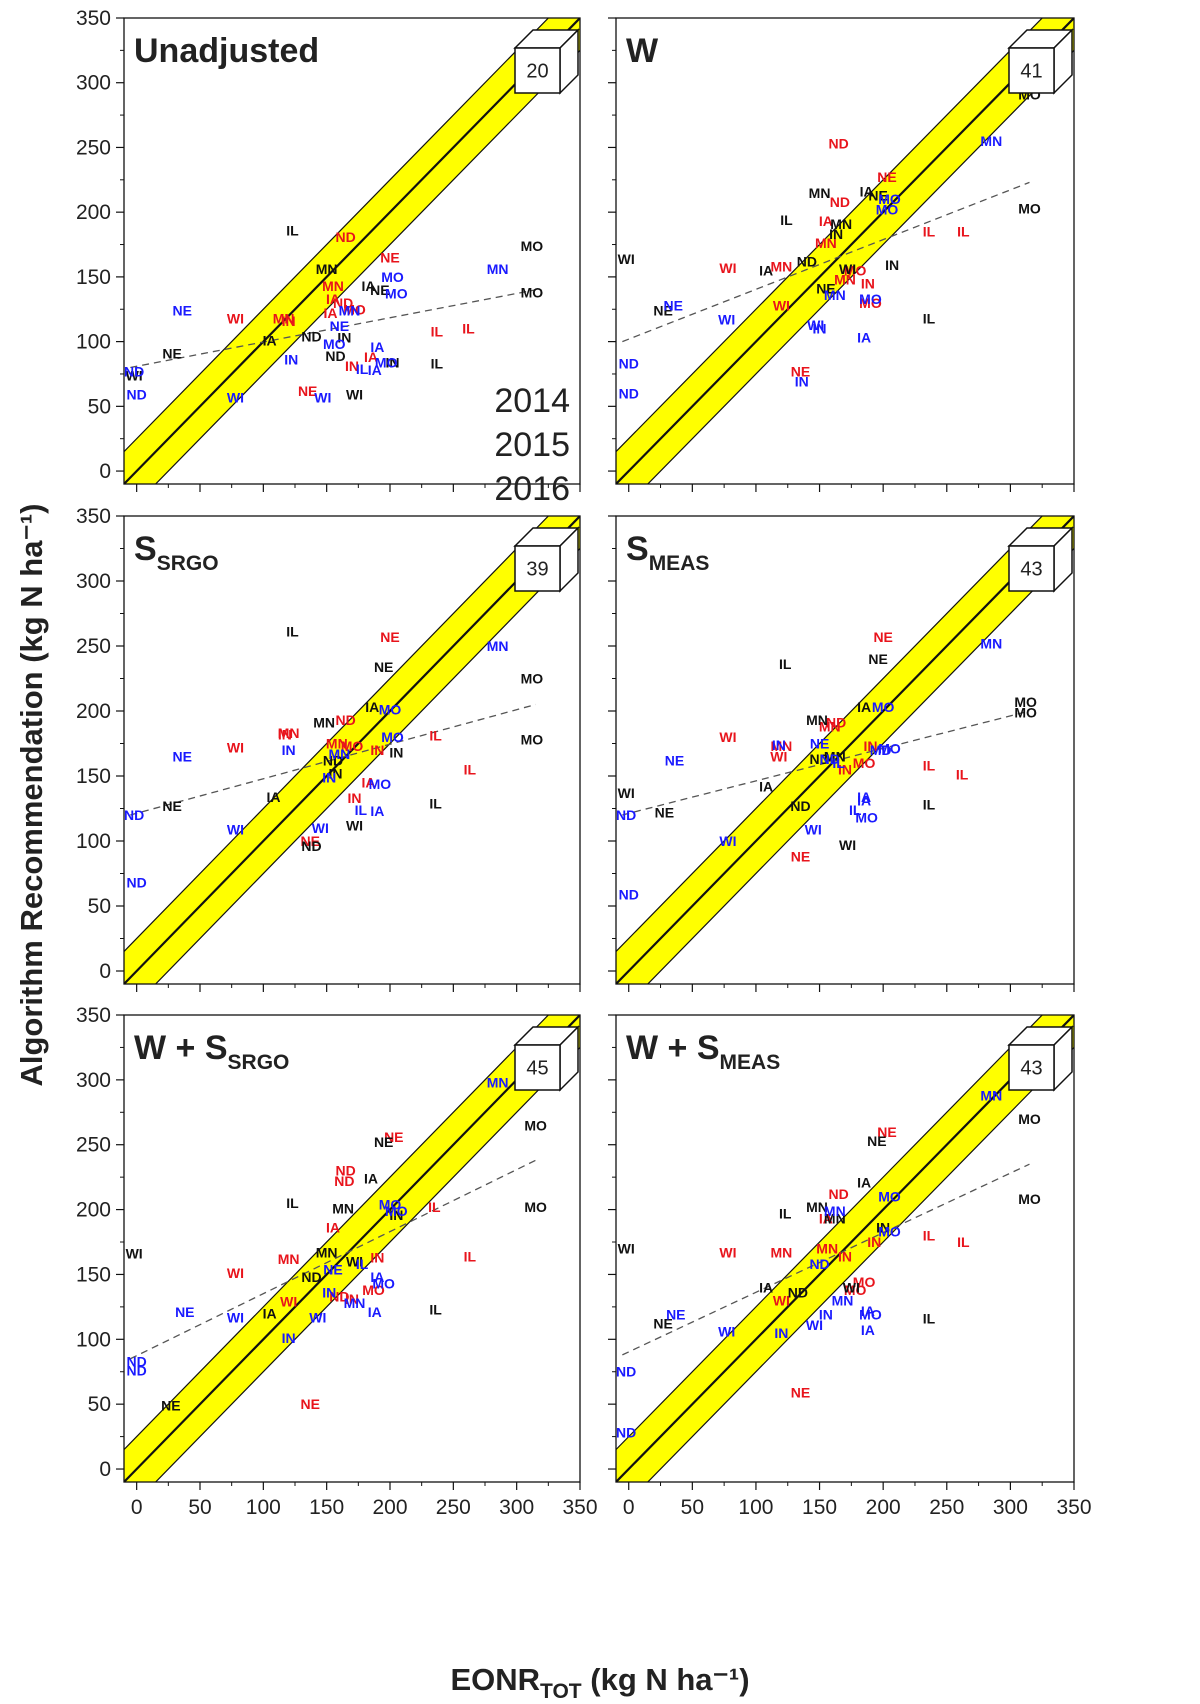 This screenshot has height=1704, width=1200. Describe the element at coordinates (333, 759) in the screenshot. I see `regression-line` at that location.